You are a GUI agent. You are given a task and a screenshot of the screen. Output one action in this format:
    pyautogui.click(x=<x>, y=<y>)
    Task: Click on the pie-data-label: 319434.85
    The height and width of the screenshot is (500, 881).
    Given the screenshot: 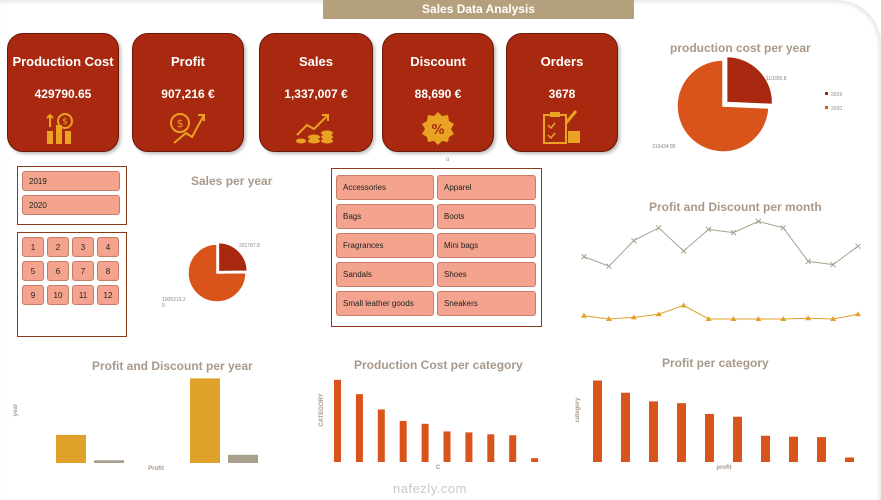 What is the action you would take?
    pyautogui.click(x=664, y=147)
    